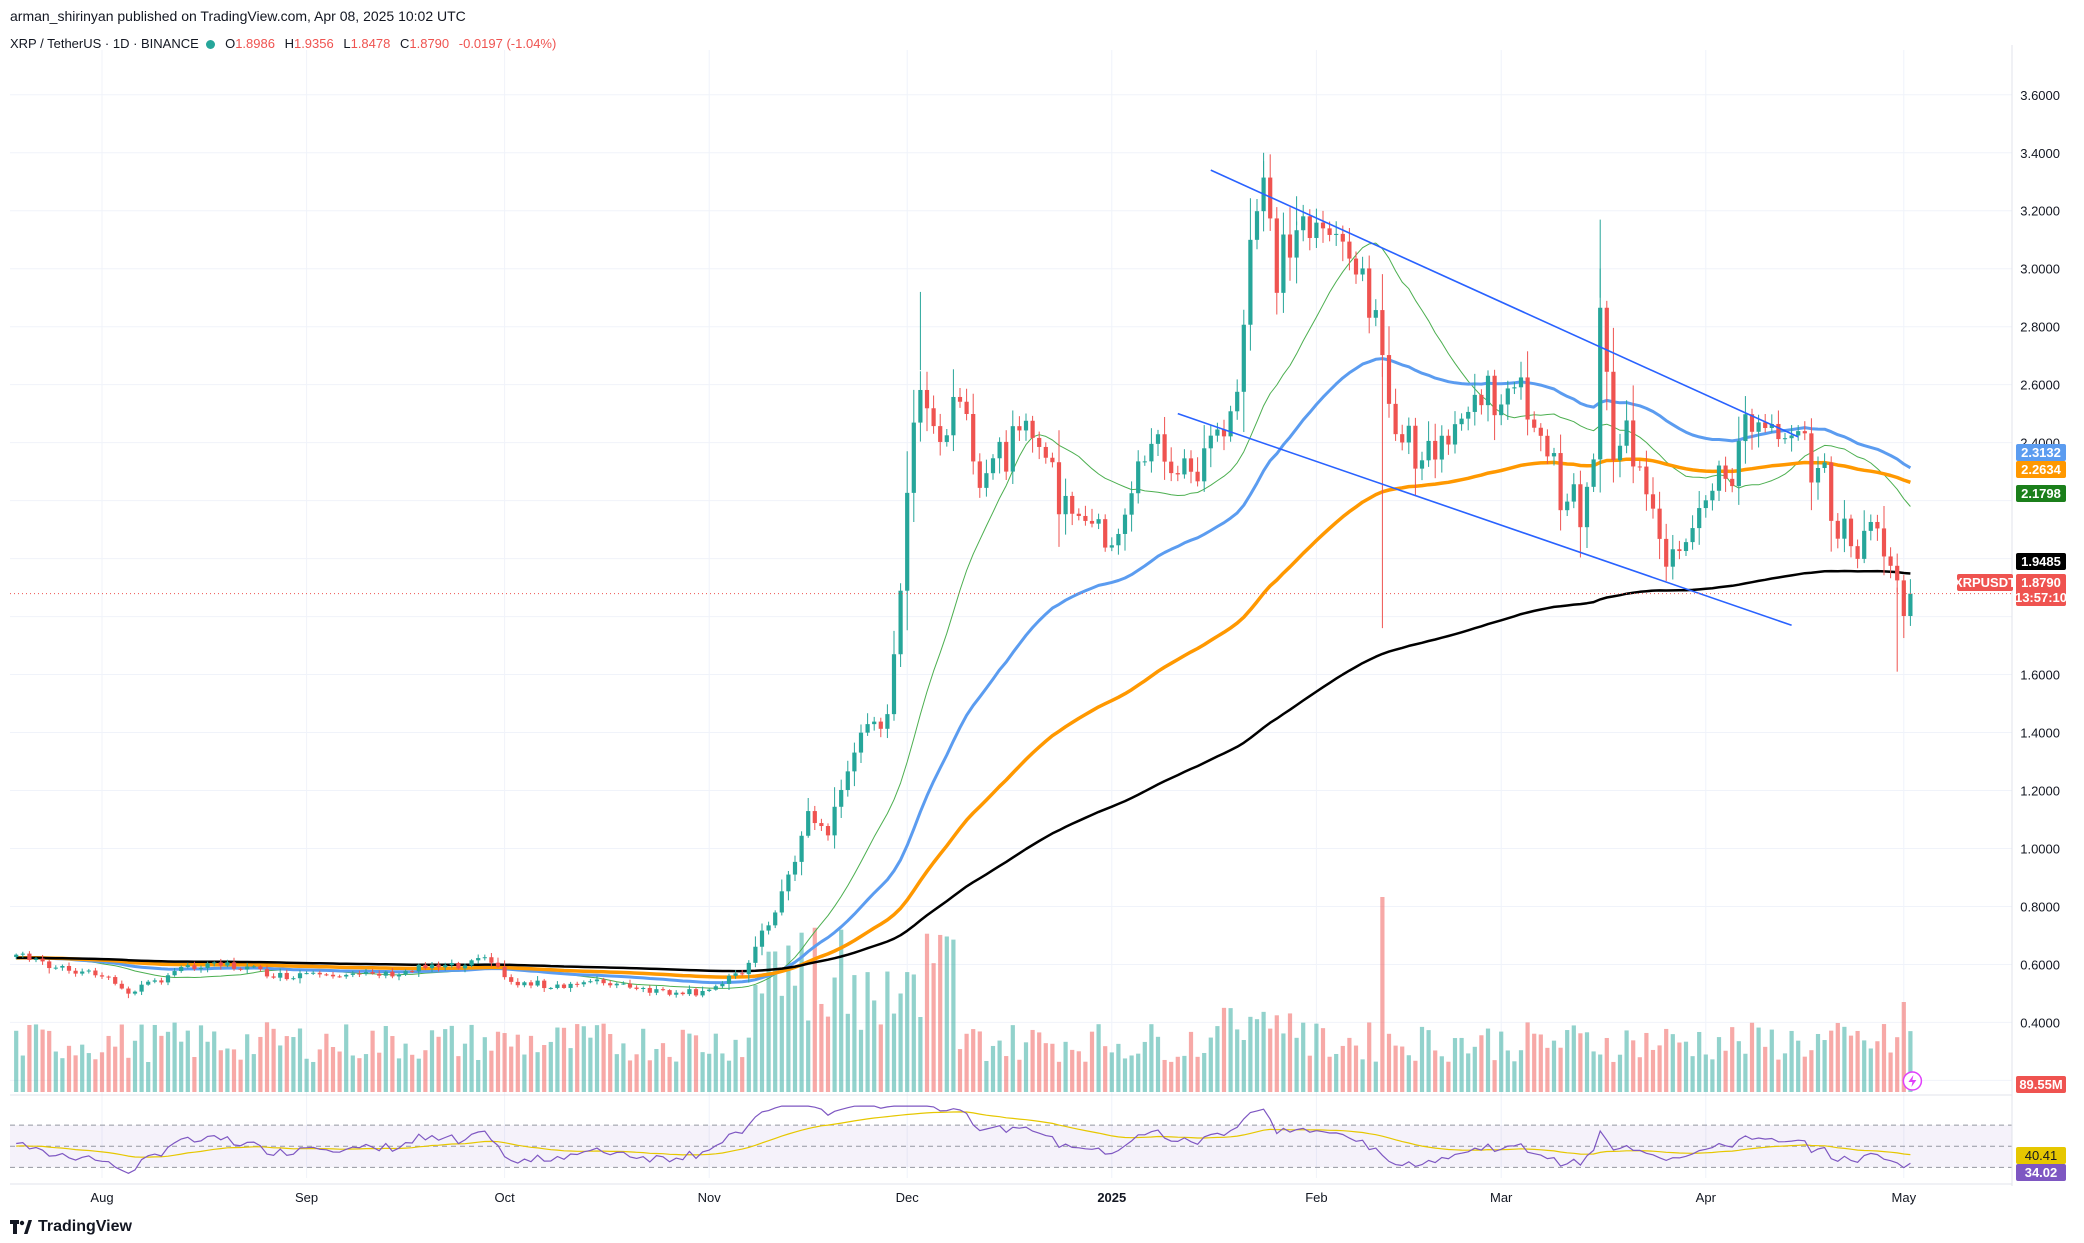 The height and width of the screenshot is (1243, 2084). I want to click on symbol-name: XRP / TetherUS · 1D · BINANCE, so click(104, 43).